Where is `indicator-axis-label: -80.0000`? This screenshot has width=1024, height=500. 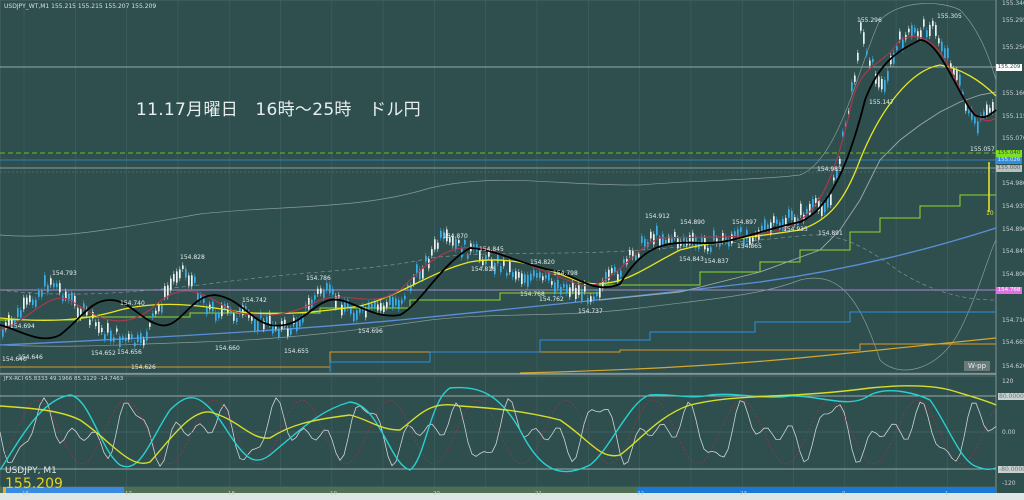
indicator-axis-label: -80.0000 is located at coordinates (1011, 469).